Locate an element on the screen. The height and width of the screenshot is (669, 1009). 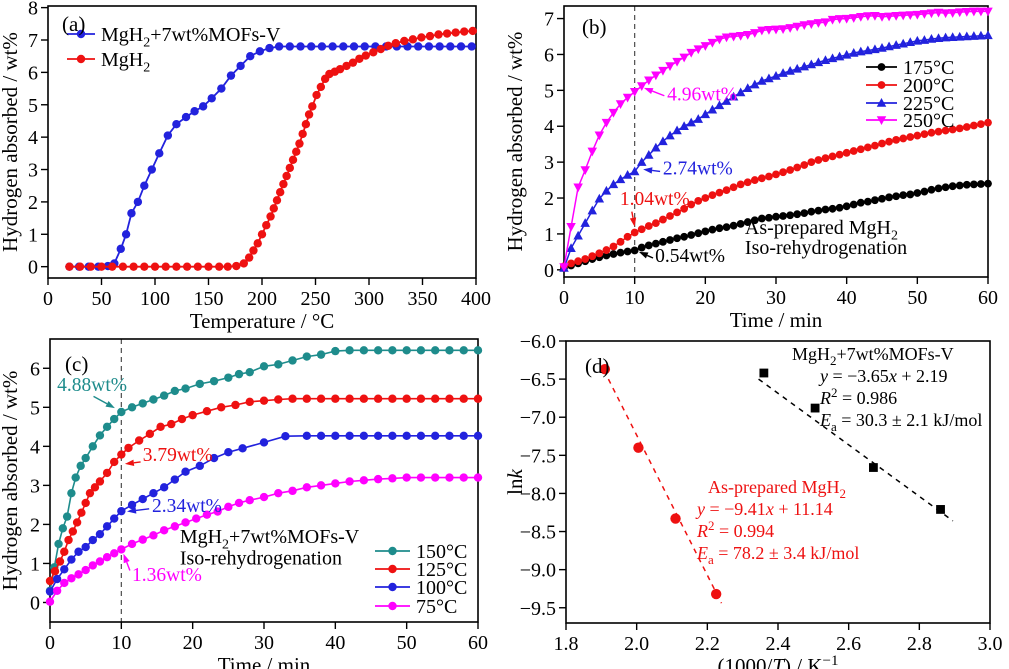
annotation: 1.36wt% is located at coordinates (162, 569).